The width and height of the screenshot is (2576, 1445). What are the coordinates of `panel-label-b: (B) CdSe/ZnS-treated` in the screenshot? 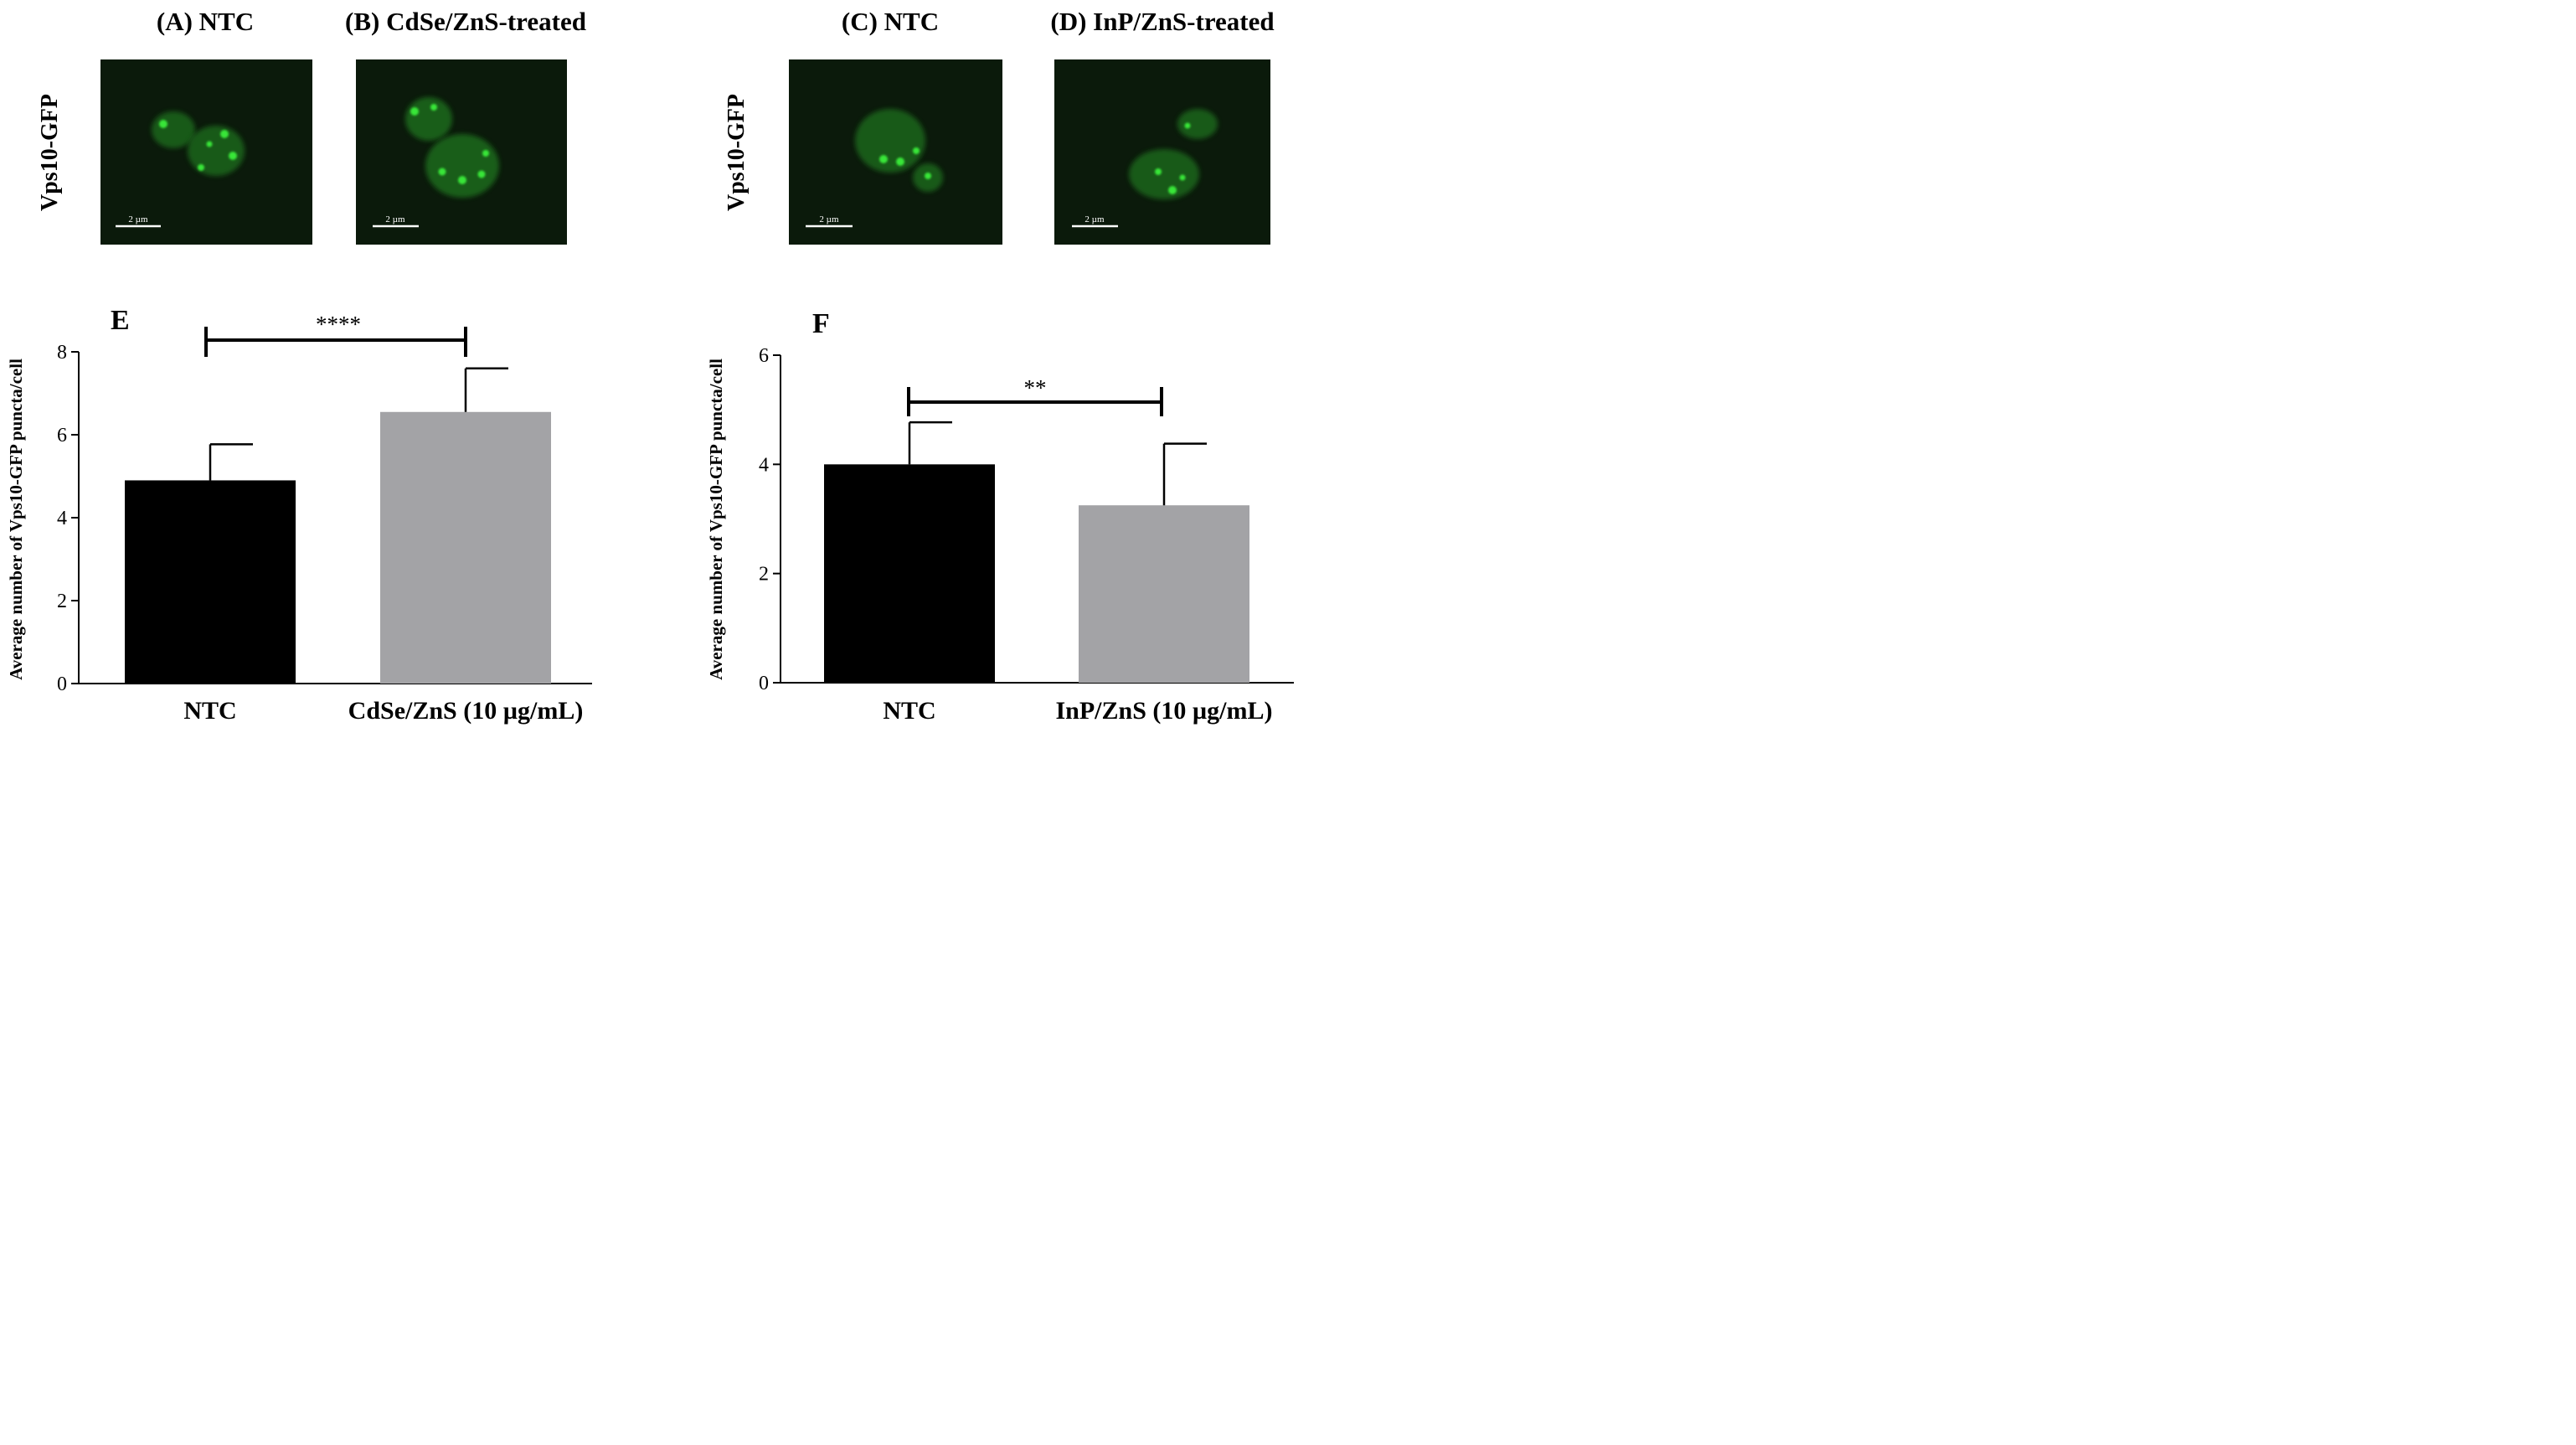 It's located at (465, 22).